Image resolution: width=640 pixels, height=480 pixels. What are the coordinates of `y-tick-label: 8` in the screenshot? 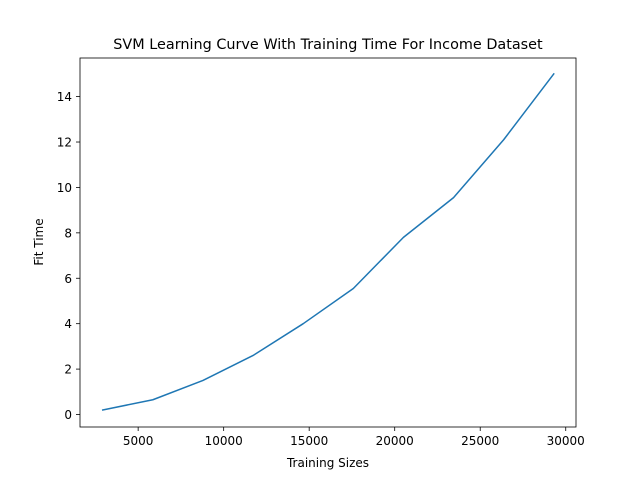 It's located at (68, 233).